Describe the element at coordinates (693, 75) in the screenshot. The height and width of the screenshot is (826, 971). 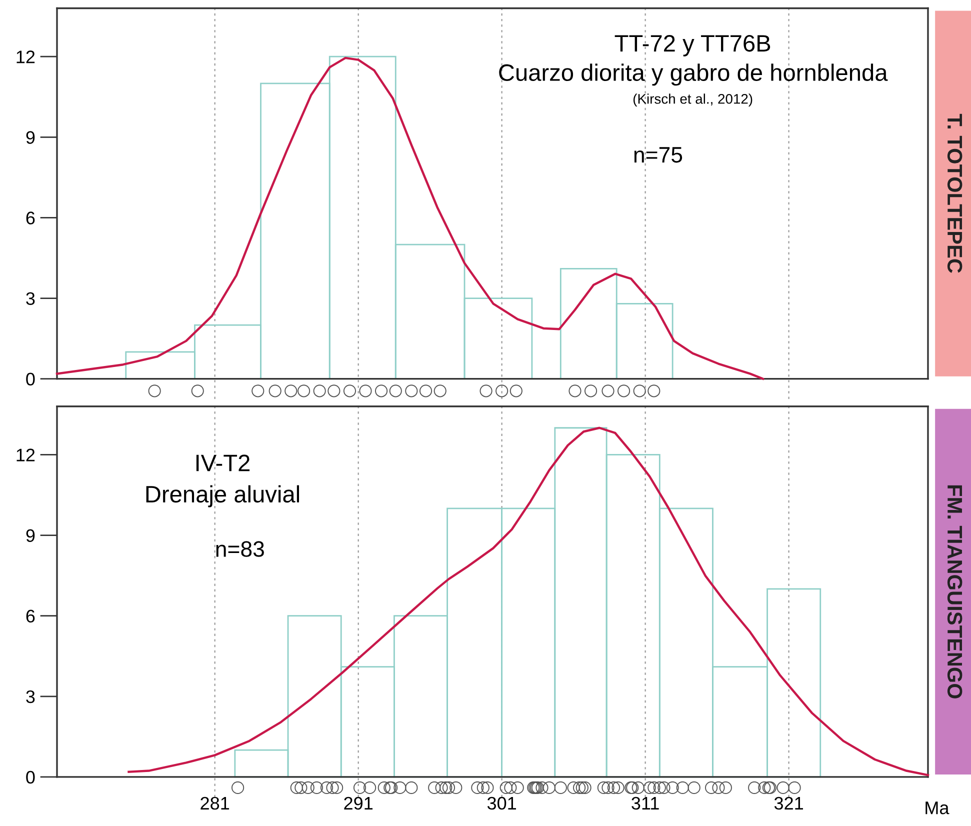
I see `text: Cuarzo diorita y gabro de hornblenda` at that location.